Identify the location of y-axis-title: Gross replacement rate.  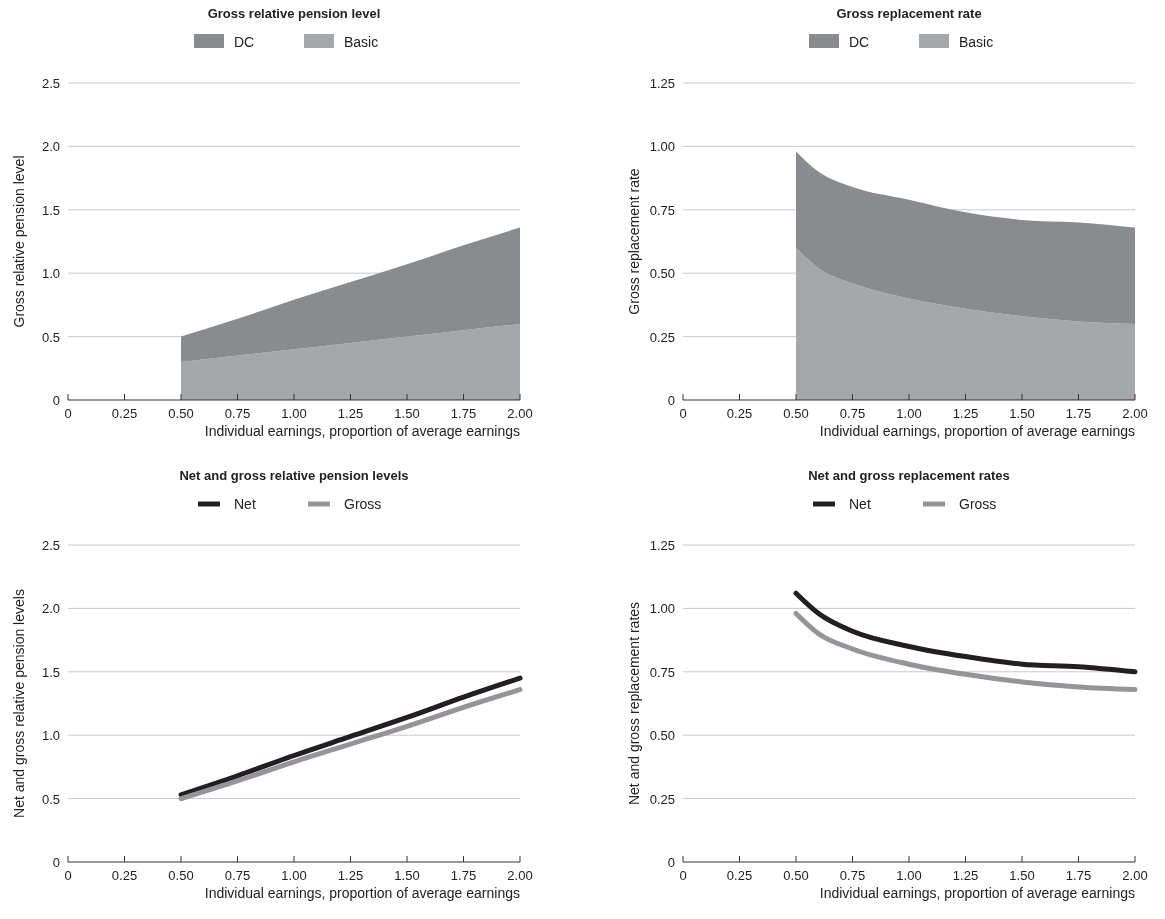
(634, 241).